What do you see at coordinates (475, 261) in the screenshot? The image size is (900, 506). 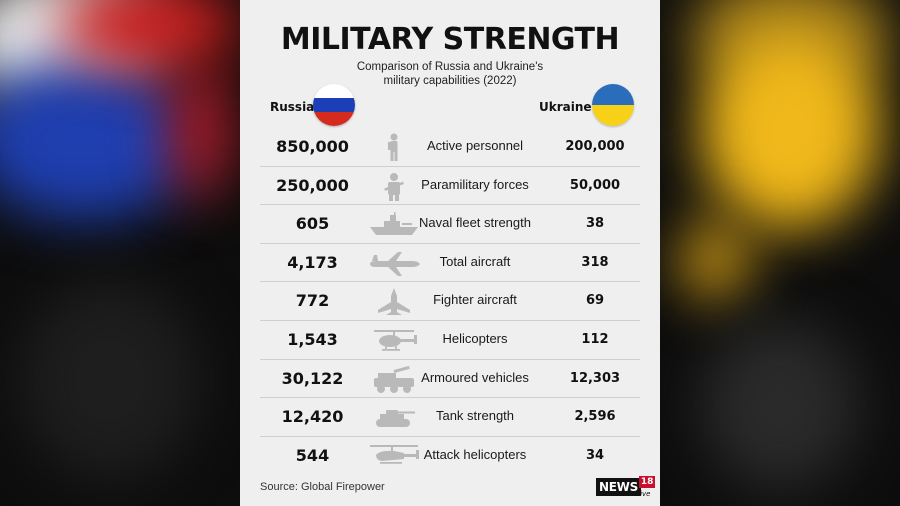 I see `category-label: Total aircraft` at bounding box center [475, 261].